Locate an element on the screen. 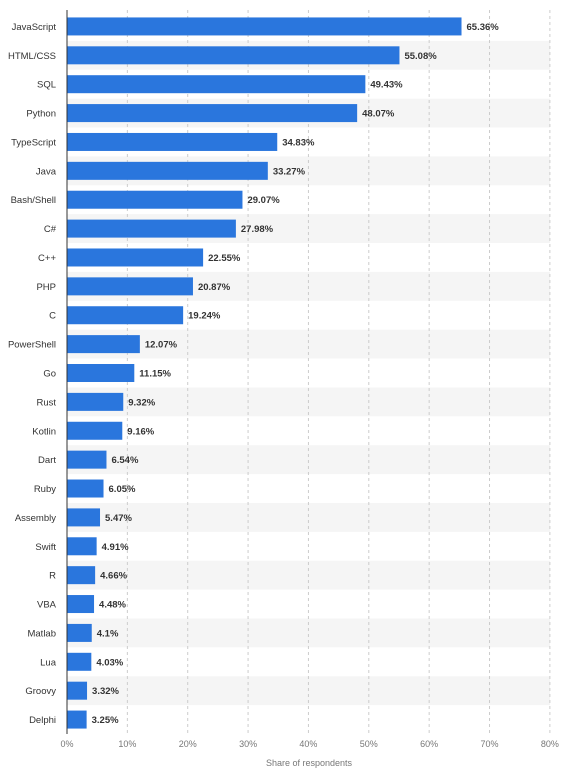  value-label: 49.43% is located at coordinates (386, 85).